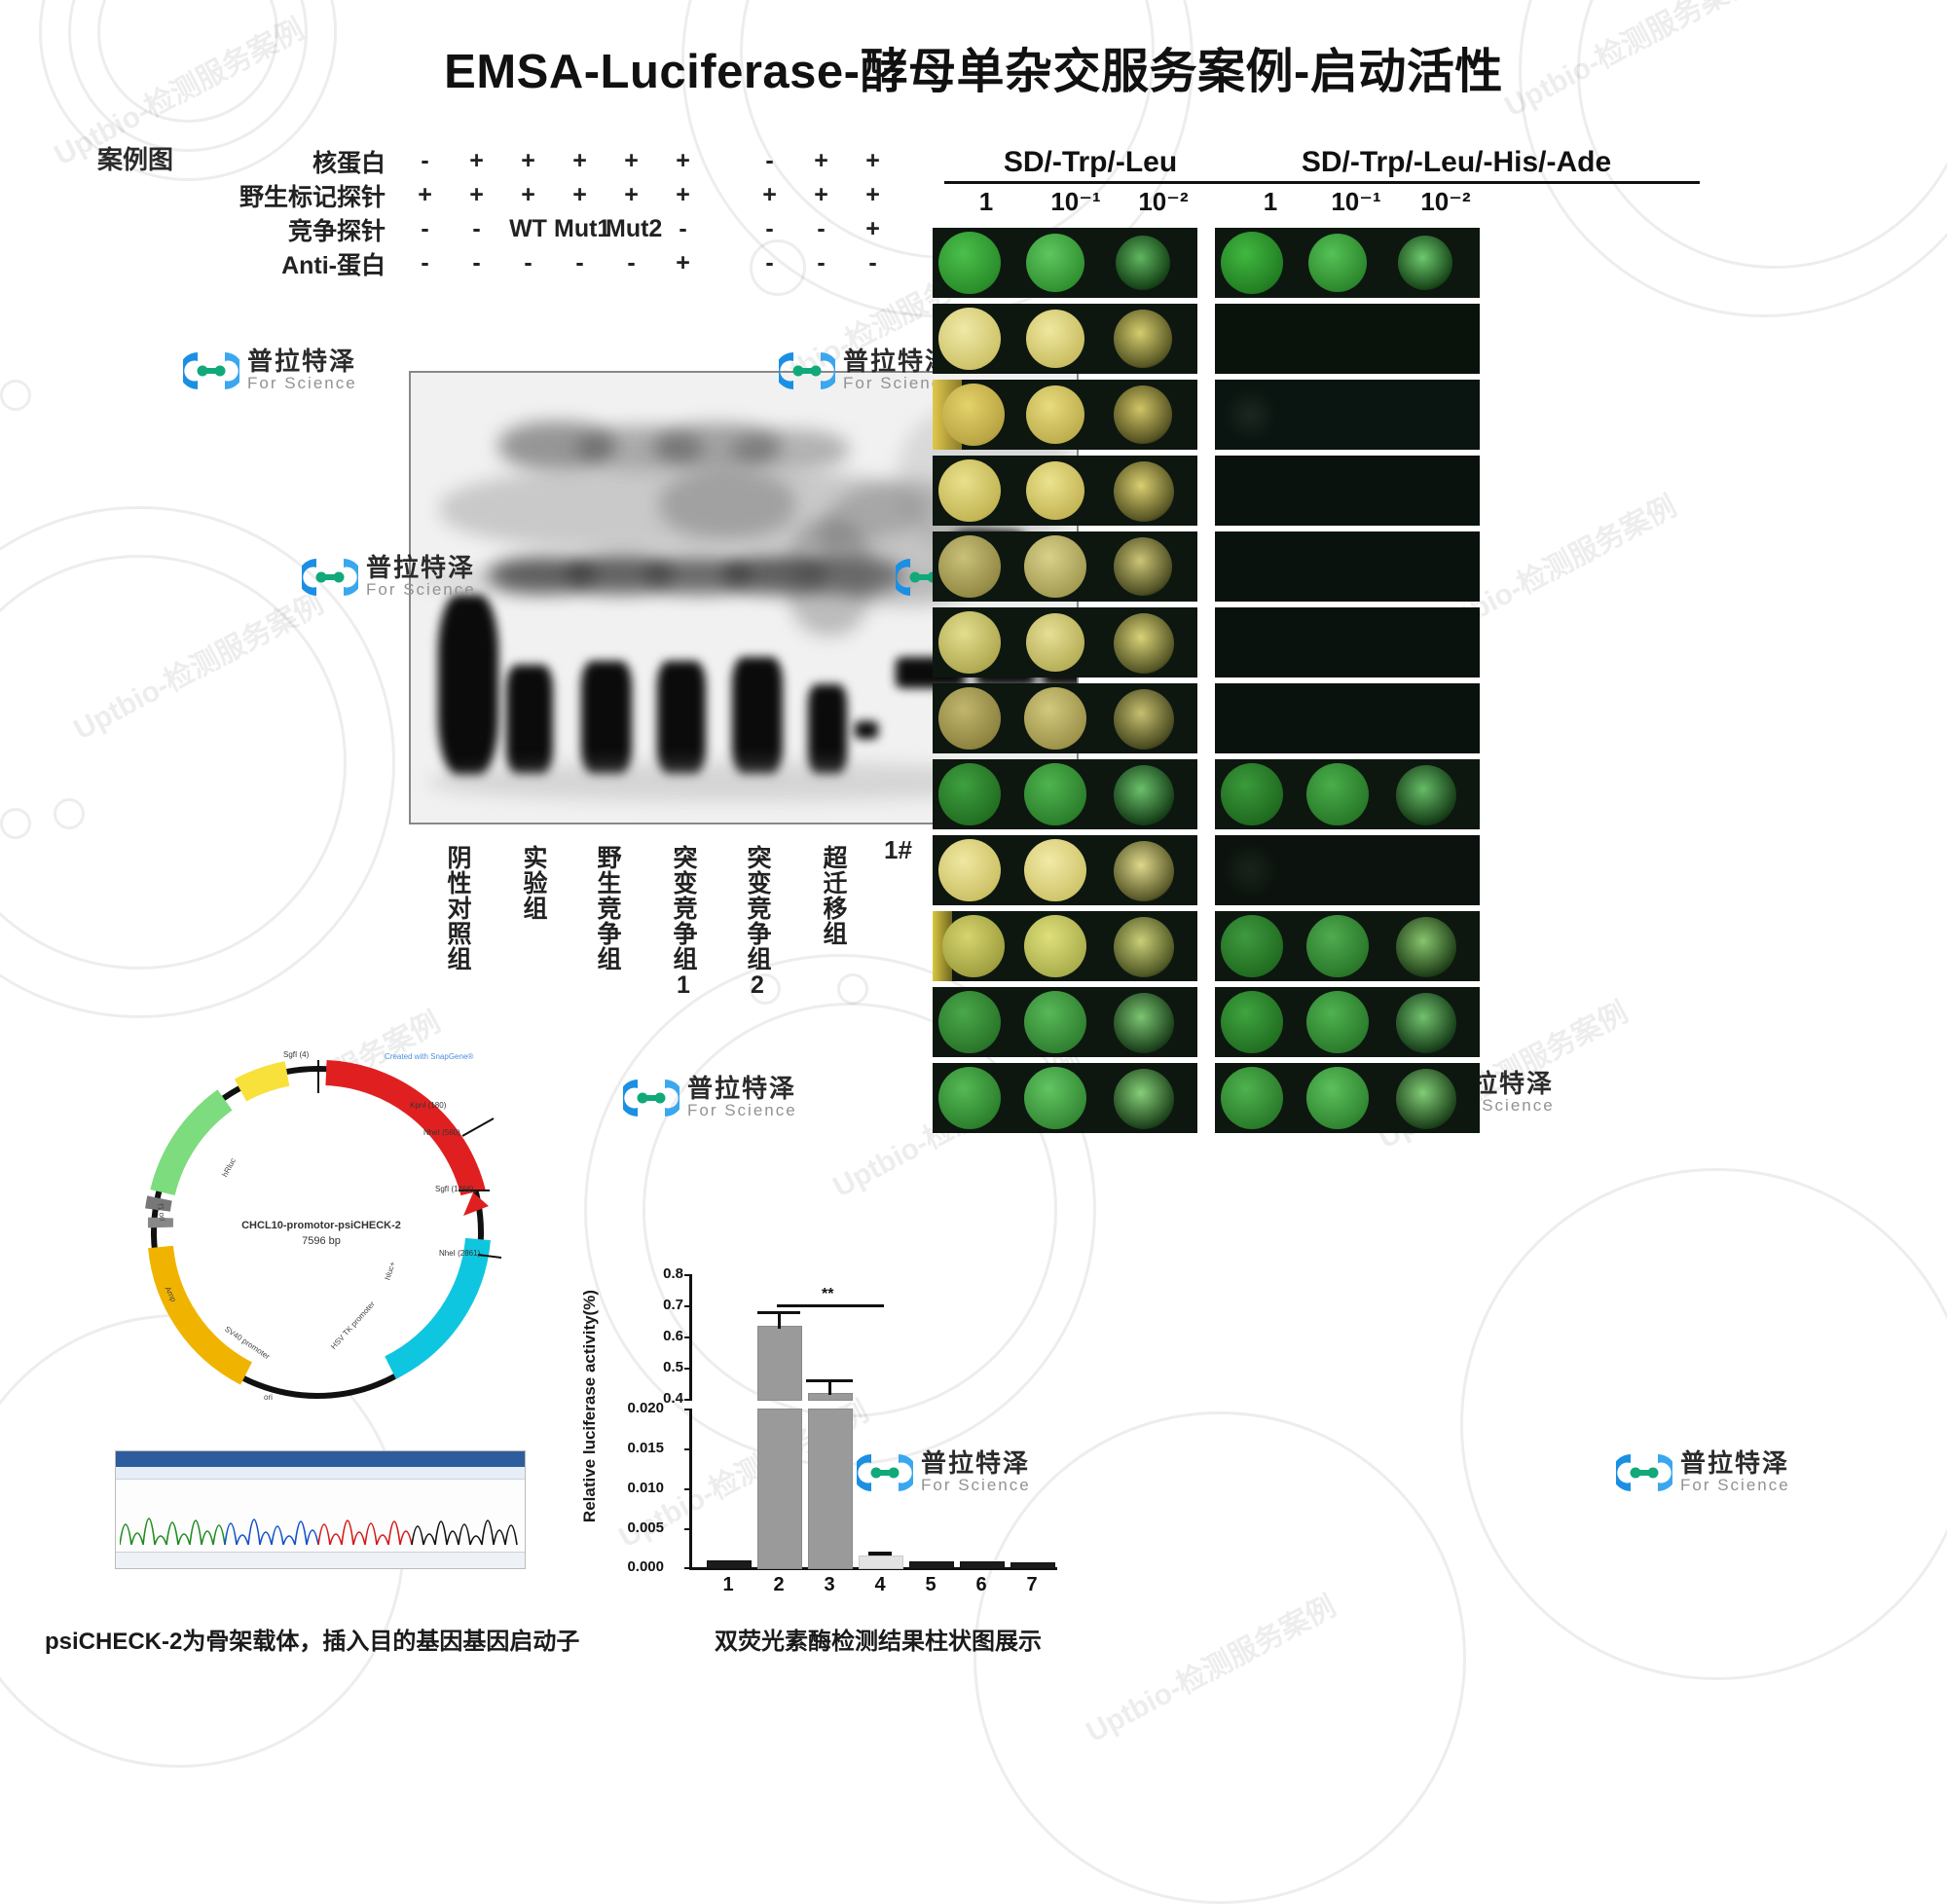  I want to click on trace-window-titlebar, so click(320, 1459).